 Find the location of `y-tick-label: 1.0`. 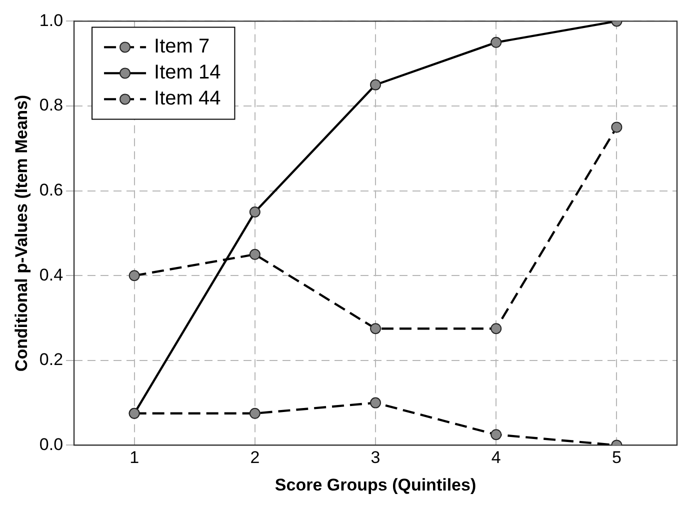

y-tick-label: 1.0 is located at coordinates (51, 20).